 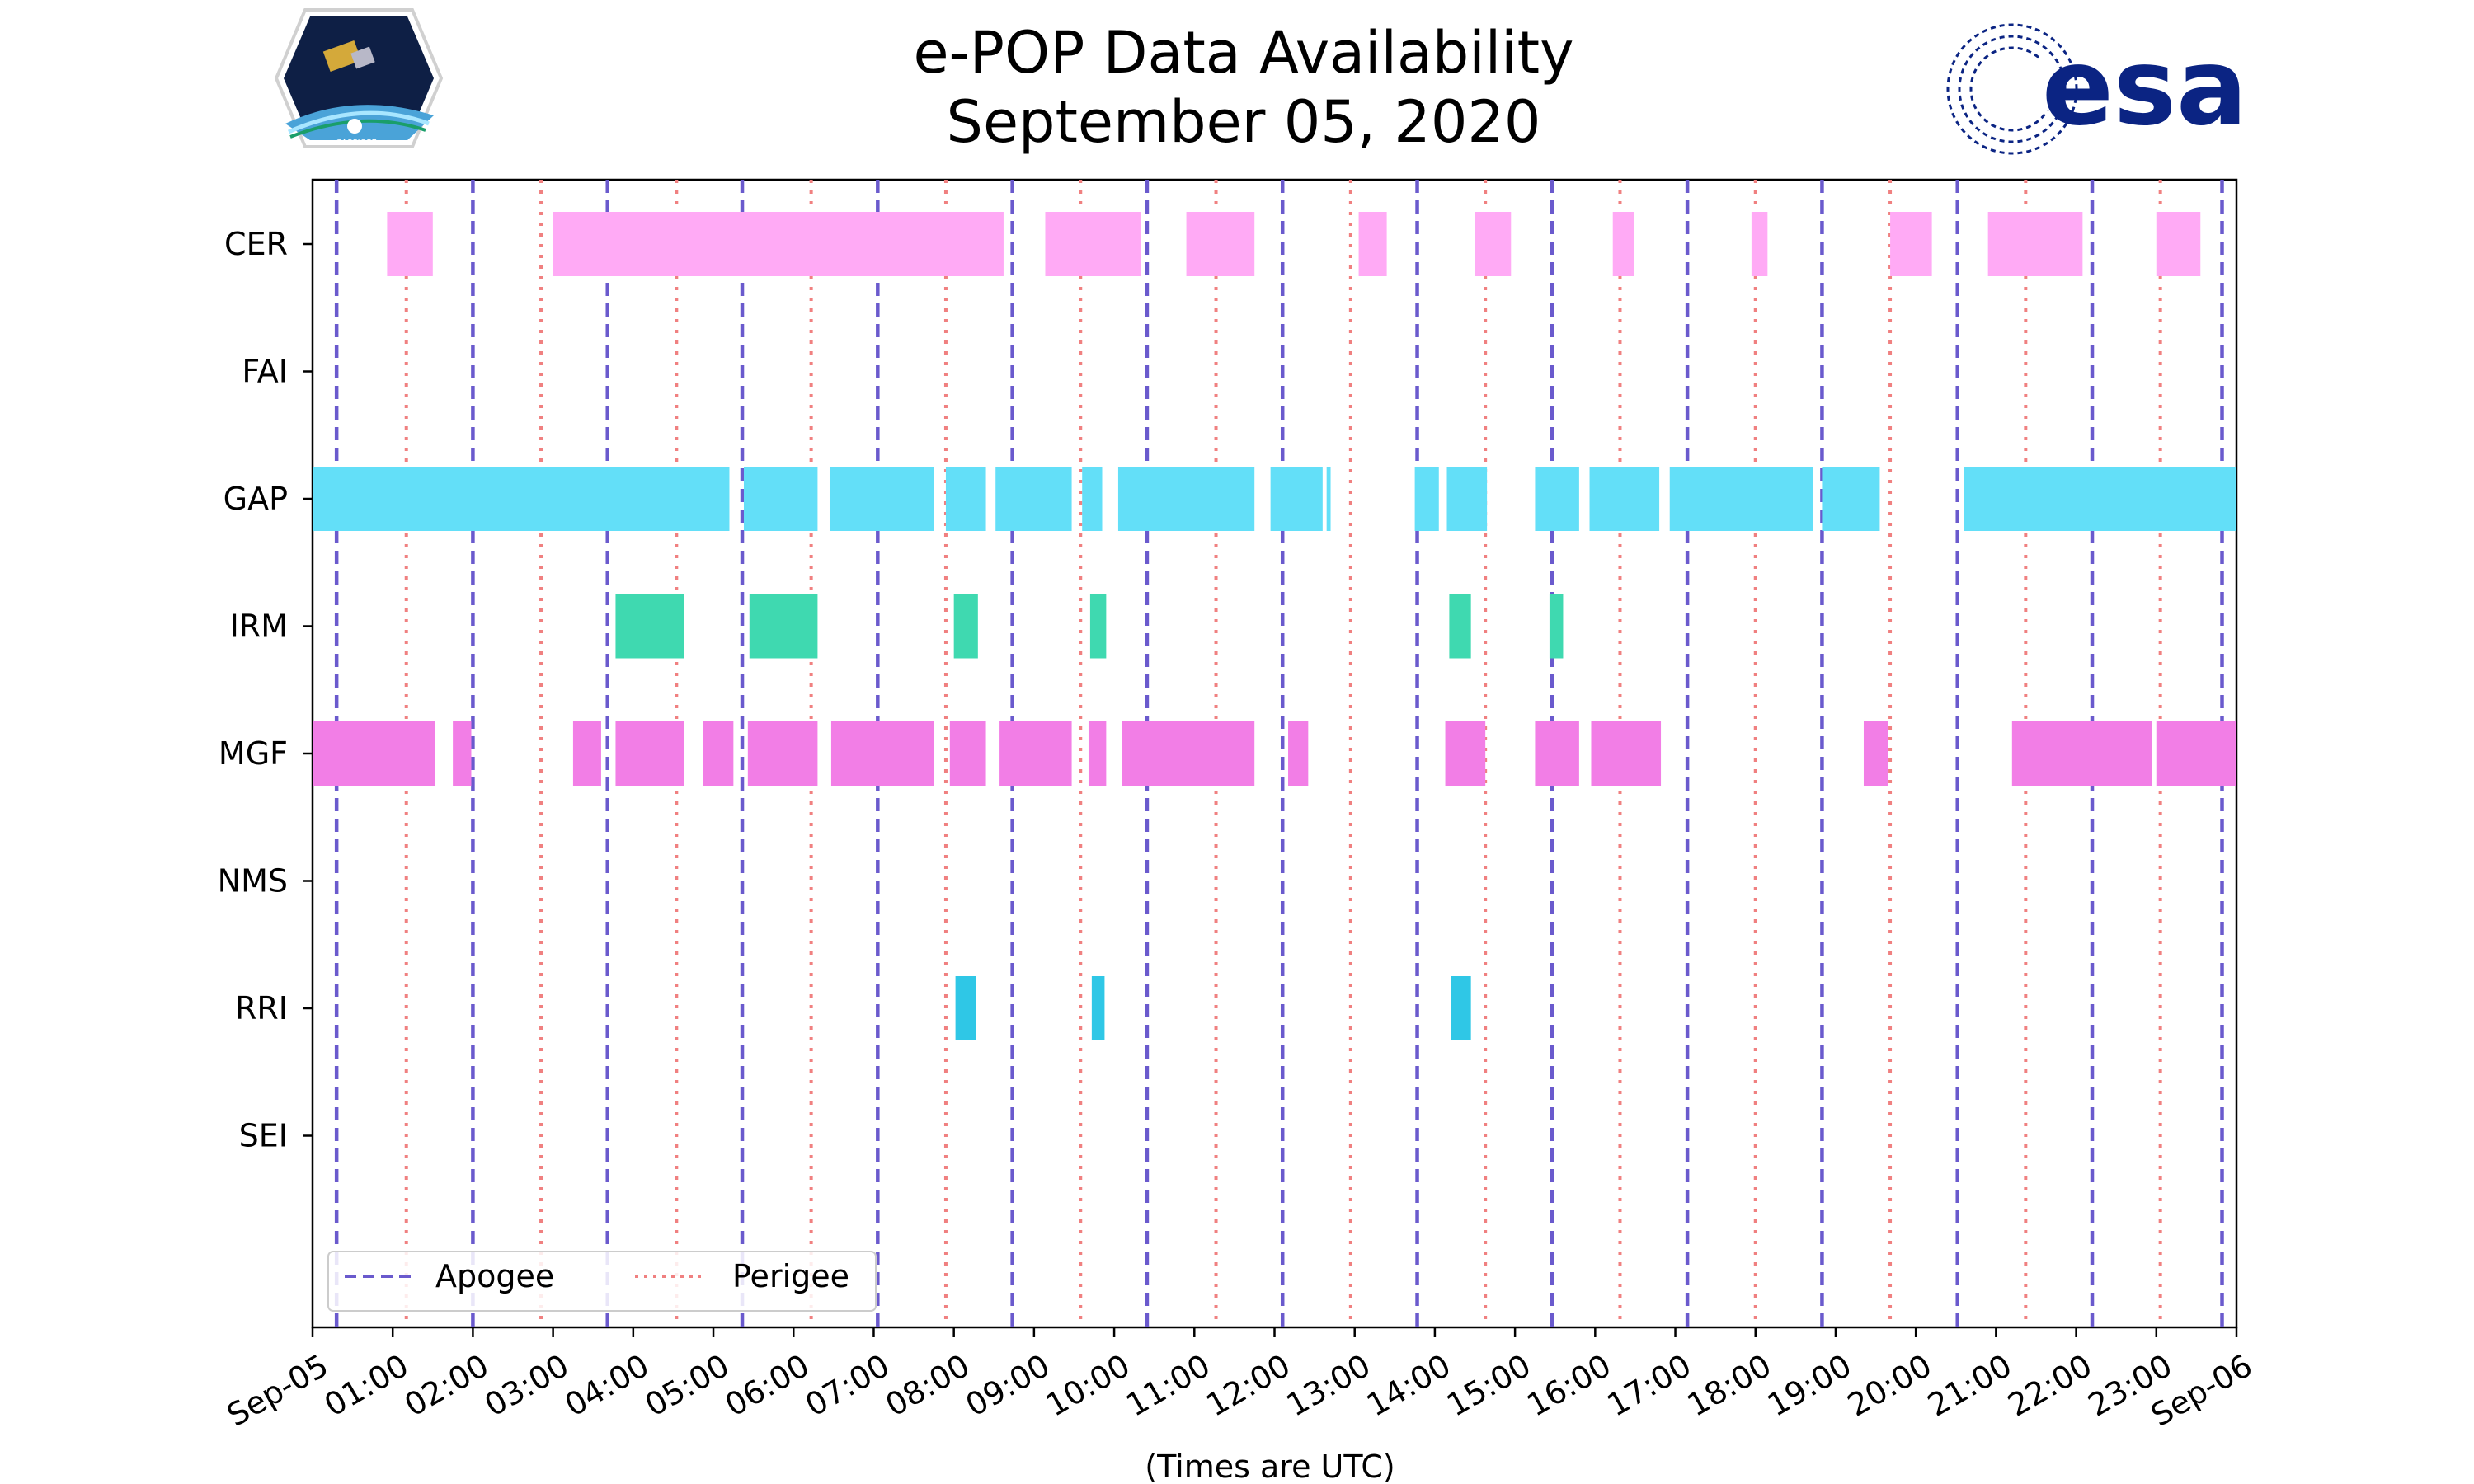 What do you see at coordinates (253, 753) in the screenshot?
I see `y-tick-label-mgf: MGF` at bounding box center [253, 753].